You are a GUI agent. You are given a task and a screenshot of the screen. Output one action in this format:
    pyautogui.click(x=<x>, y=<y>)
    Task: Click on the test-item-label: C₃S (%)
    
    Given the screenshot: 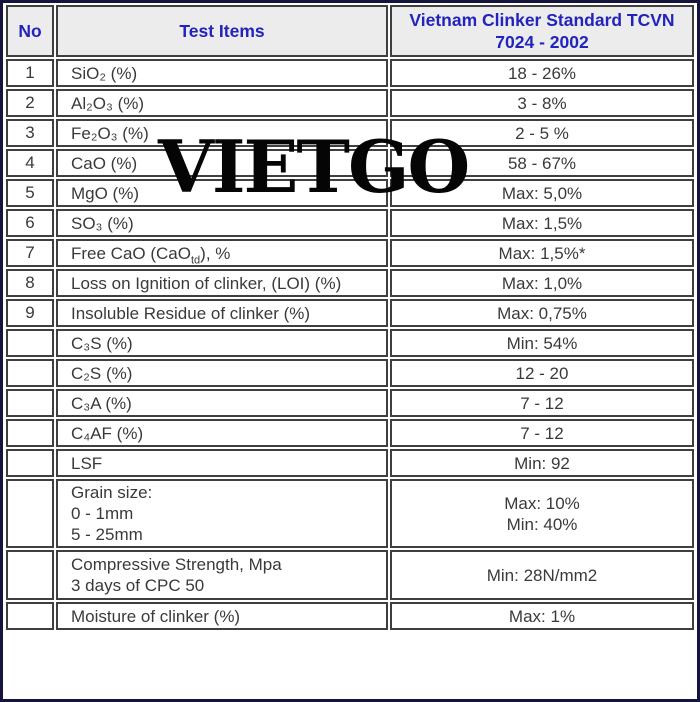 What is the action you would take?
    pyautogui.click(x=222, y=343)
    